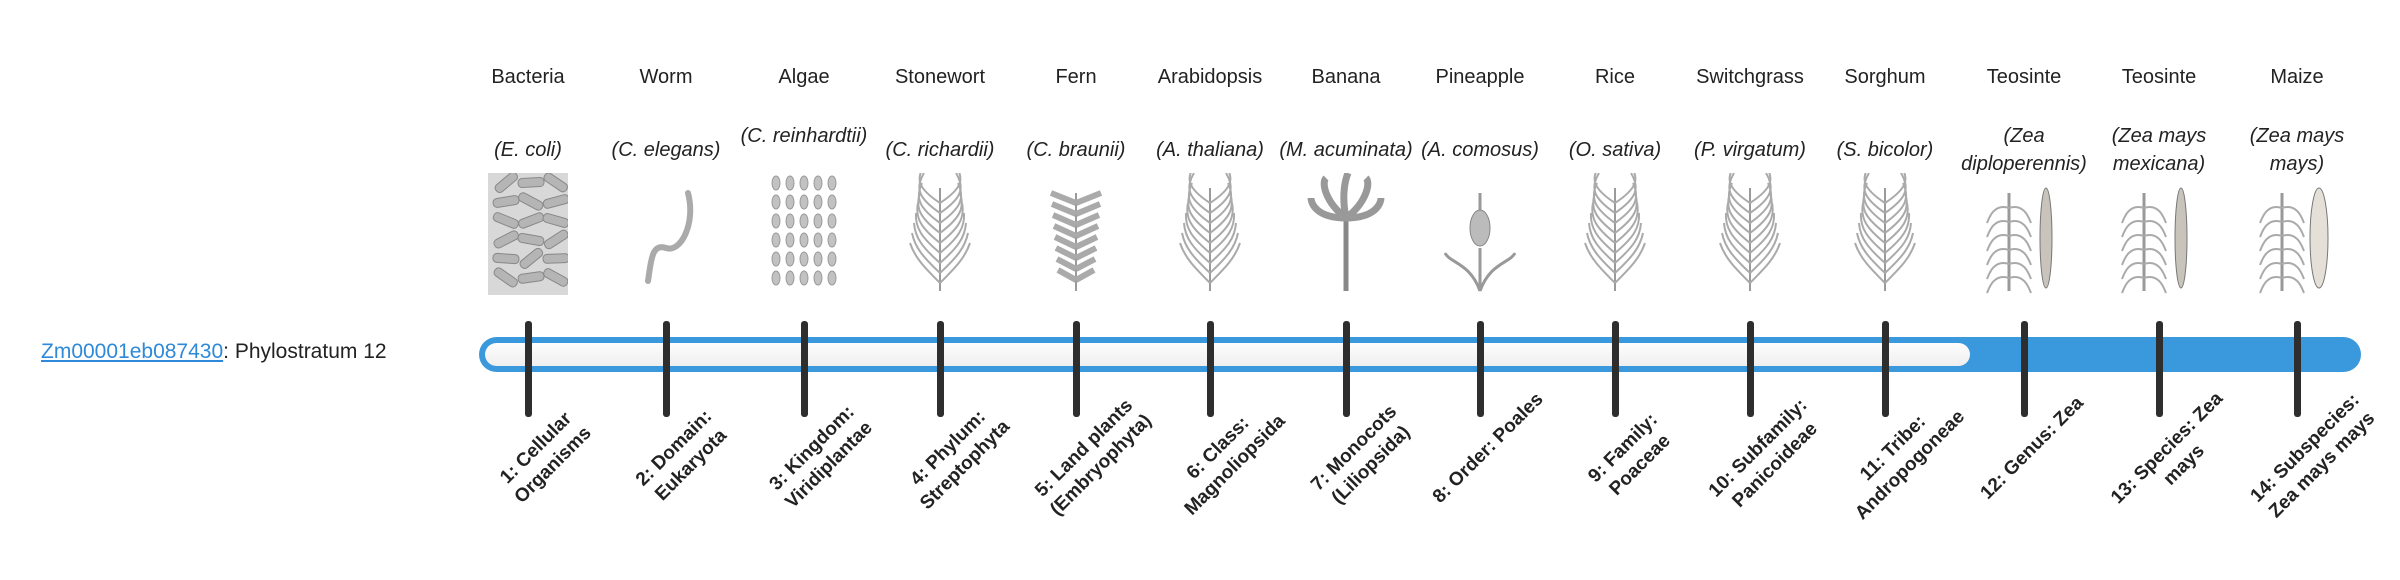 The width and height of the screenshot is (2400, 580). Describe the element at coordinates (2297, 150) in the screenshot. I see `organism-species: (Zea mays mays)` at that location.